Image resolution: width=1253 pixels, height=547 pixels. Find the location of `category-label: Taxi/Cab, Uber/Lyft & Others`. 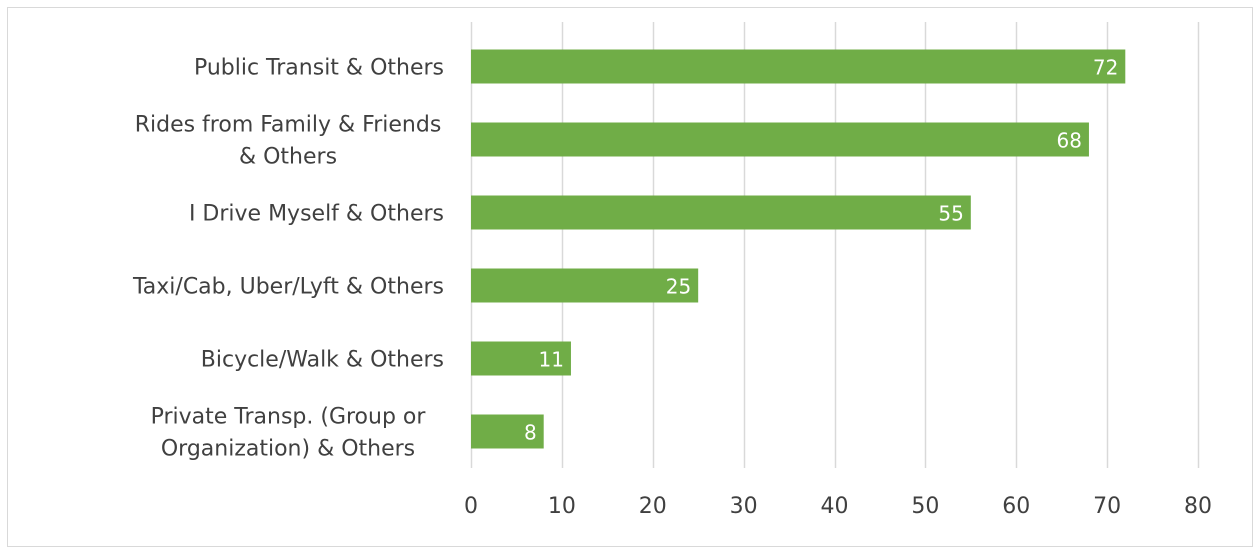

category-label: Taxi/Cab, Uber/Lyft & Others is located at coordinates (288, 287).